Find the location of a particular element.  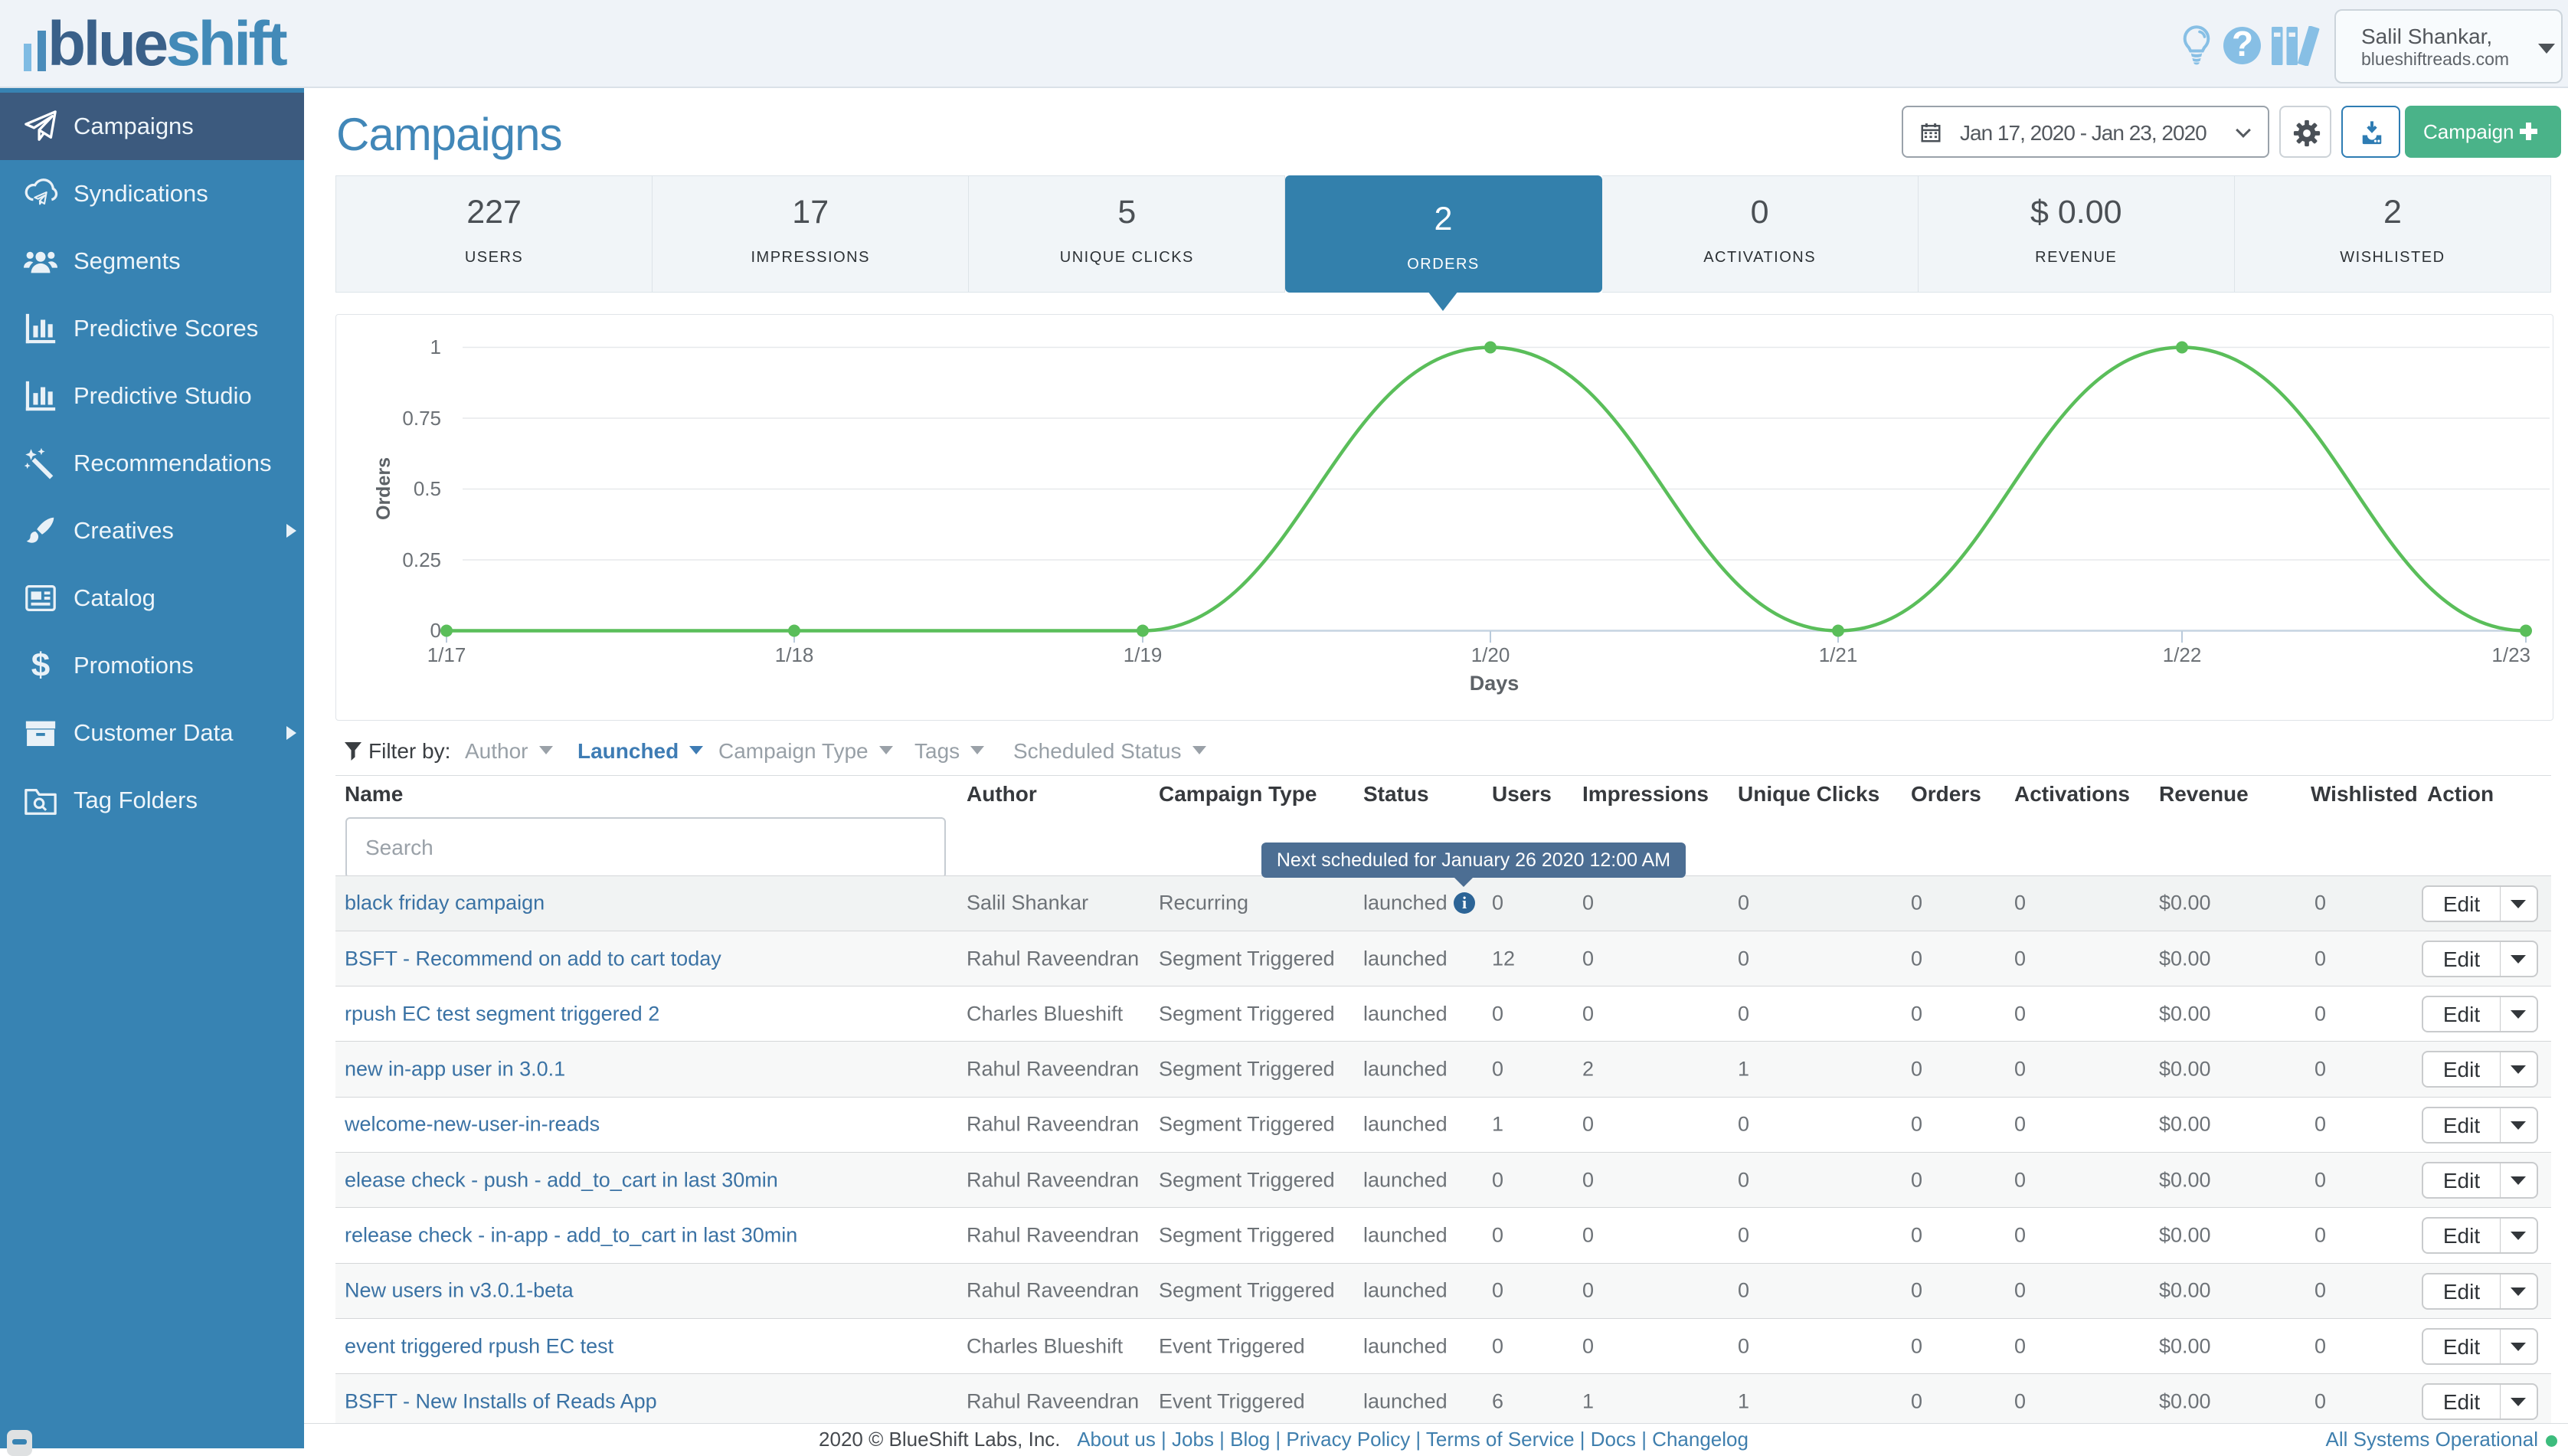

svg-text: 0.25 is located at coordinates (421, 559).